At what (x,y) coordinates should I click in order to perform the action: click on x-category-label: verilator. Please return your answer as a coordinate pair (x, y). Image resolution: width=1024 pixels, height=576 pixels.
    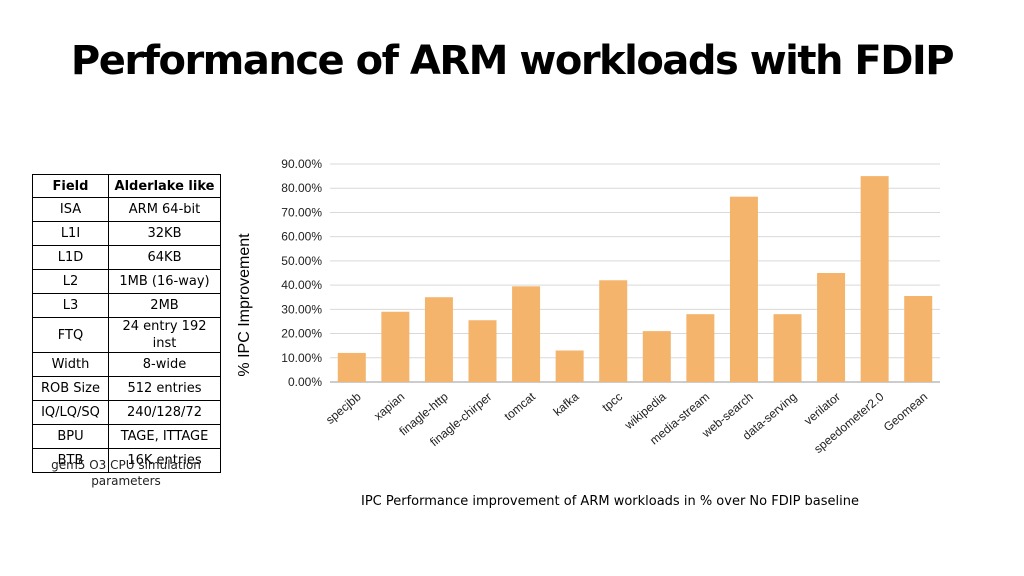
    Looking at the image, I should click on (822, 409).